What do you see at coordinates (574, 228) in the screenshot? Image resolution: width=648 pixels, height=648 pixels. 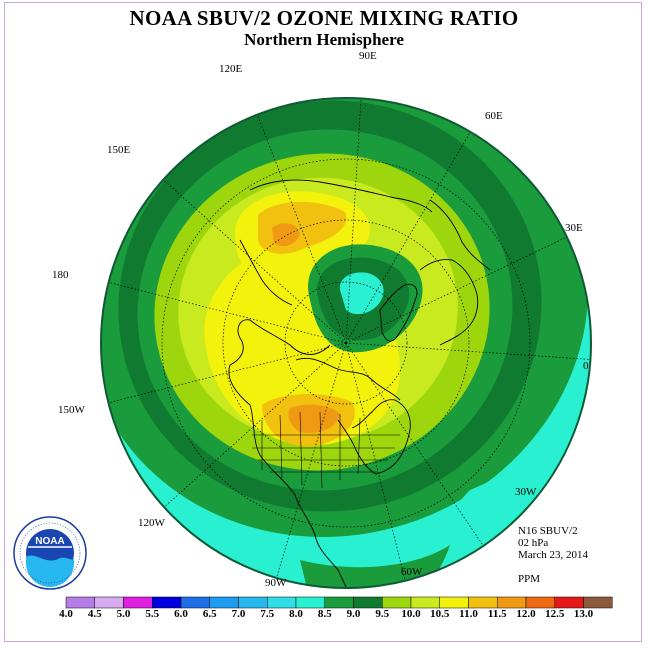 I see `lon-label-30e: 30E` at bounding box center [574, 228].